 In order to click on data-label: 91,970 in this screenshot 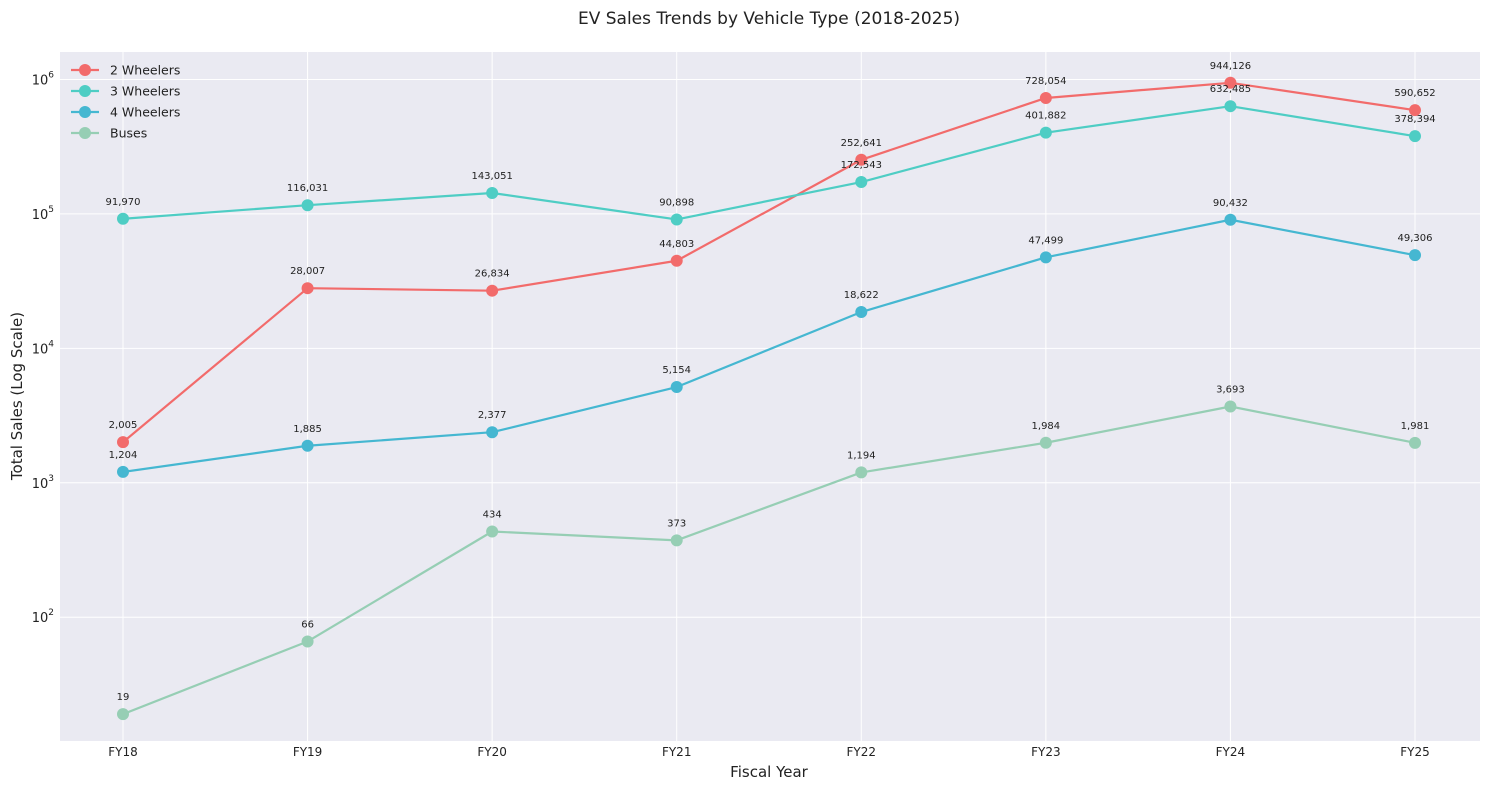, I will do `click(123, 202)`.